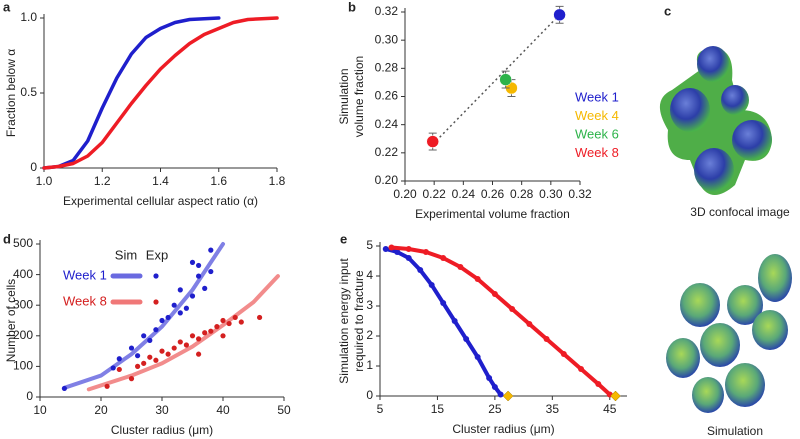 This screenshot has height=439, width=800. Describe the element at coordinates (715, 120) in the screenshot. I see `confocal-image` at that location.